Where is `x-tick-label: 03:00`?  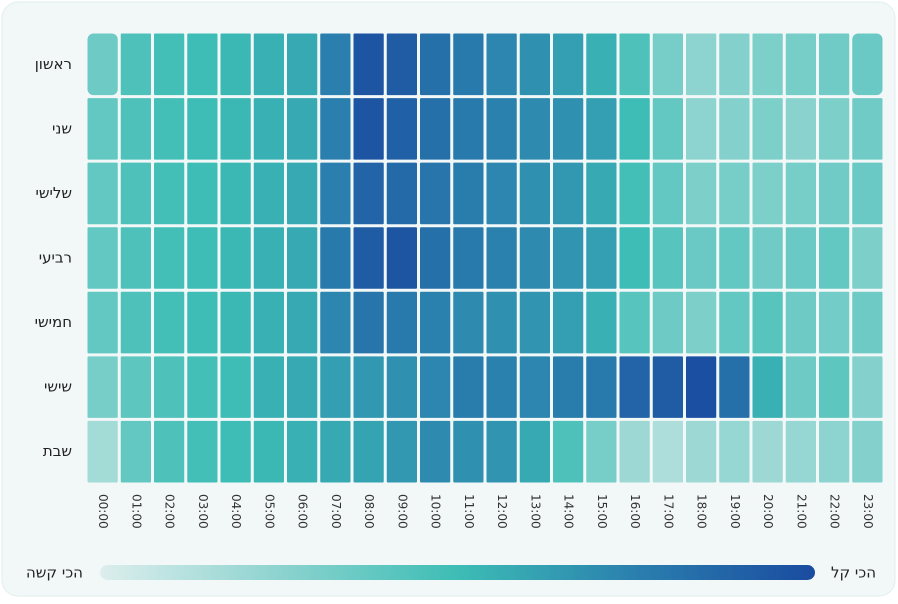
x-tick-label: 03:00 is located at coordinates (203, 511).